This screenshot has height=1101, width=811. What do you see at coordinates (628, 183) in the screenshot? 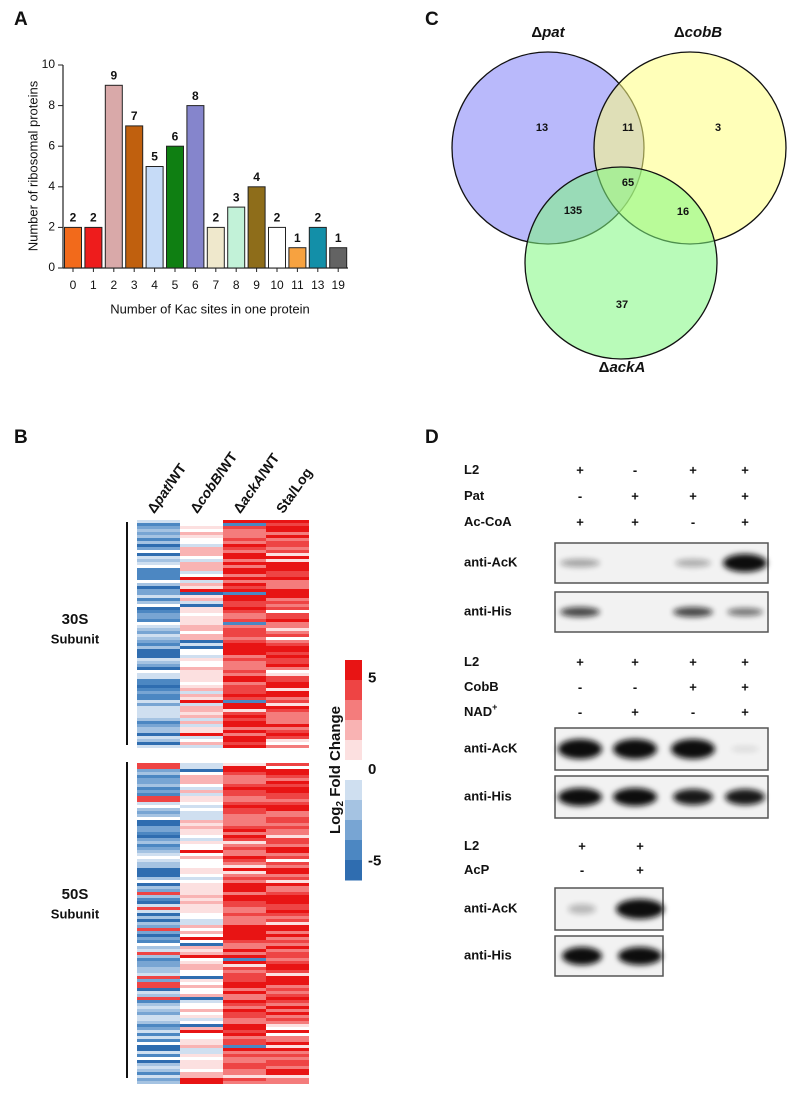
I see `venn-count: 65` at bounding box center [628, 183].